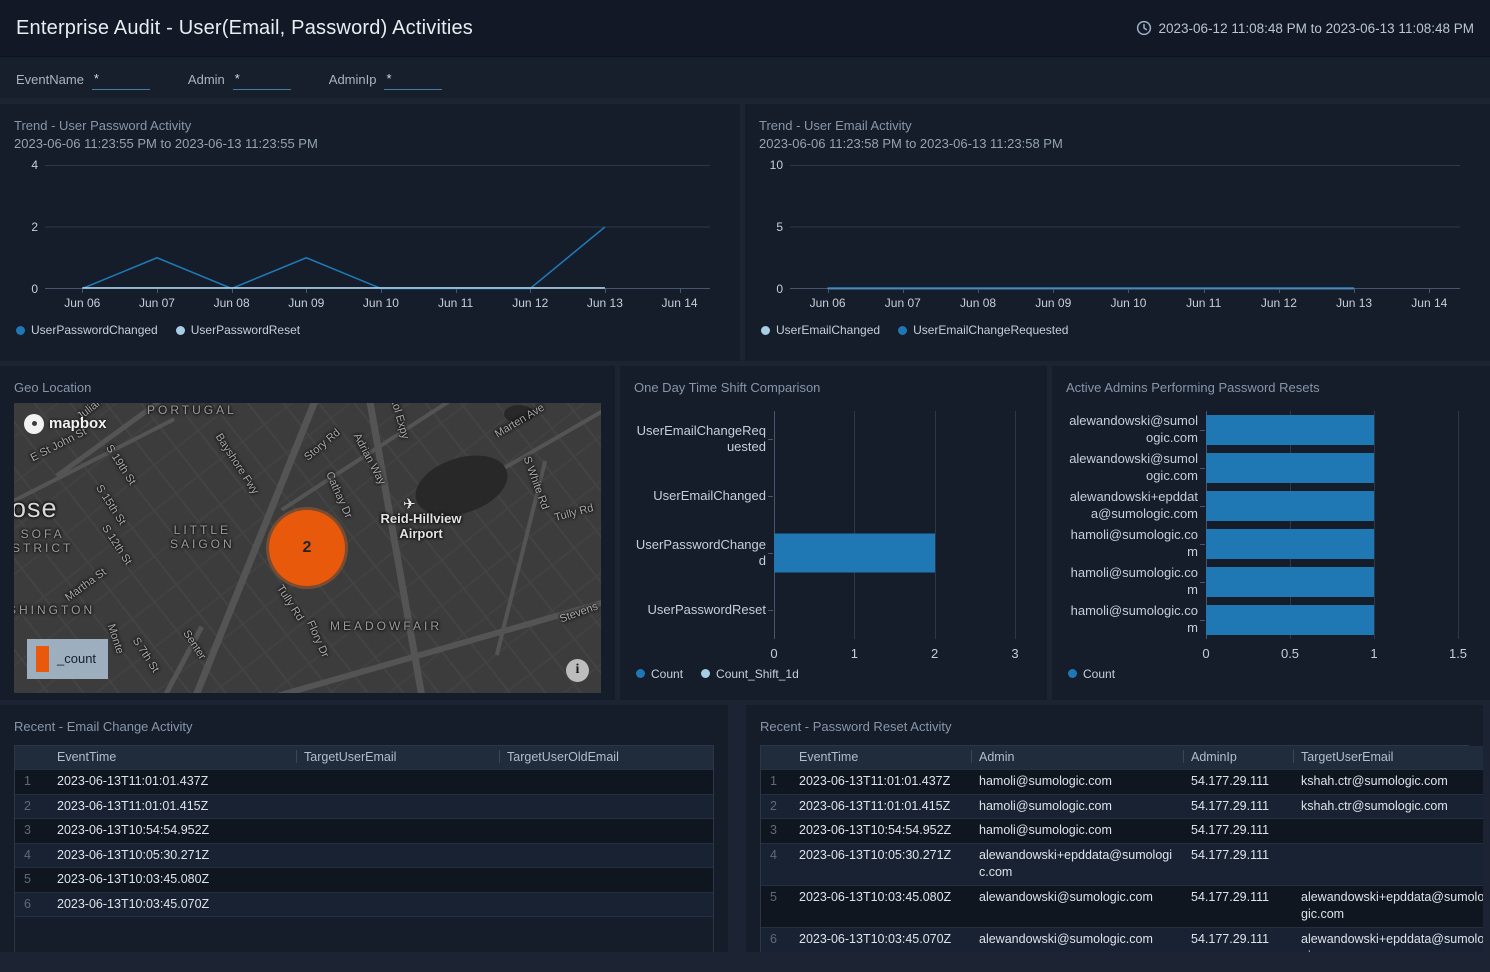 The width and height of the screenshot is (1490, 972). Describe the element at coordinates (352, 79) in the screenshot. I see `filter-adminip-label: AdminIp` at that location.